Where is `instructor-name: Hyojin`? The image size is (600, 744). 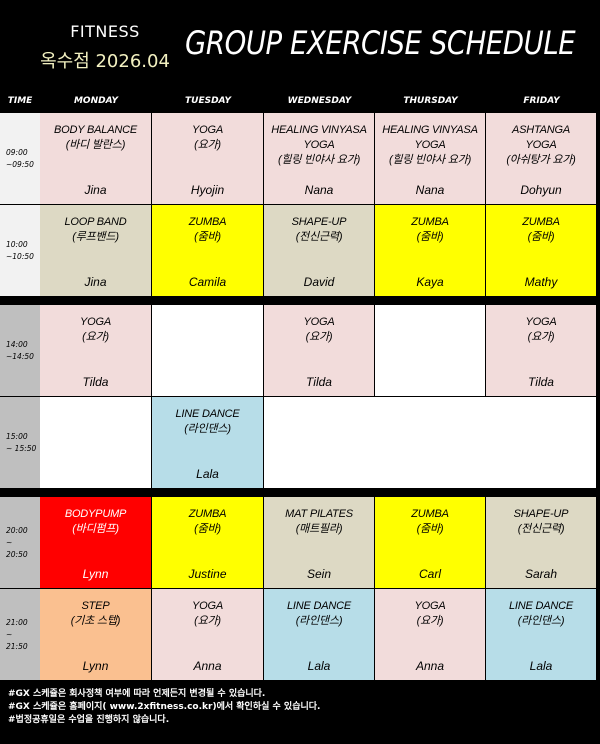 instructor-name: Hyojin is located at coordinates (207, 190).